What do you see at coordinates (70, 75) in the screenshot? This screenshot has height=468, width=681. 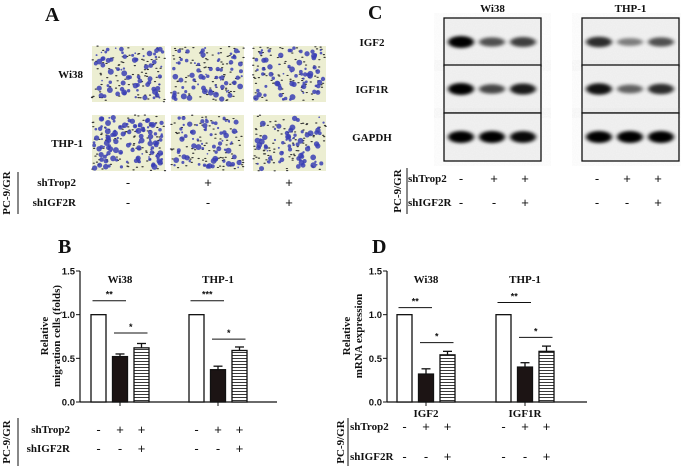 I see `row-label: Wi38` at bounding box center [70, 75].